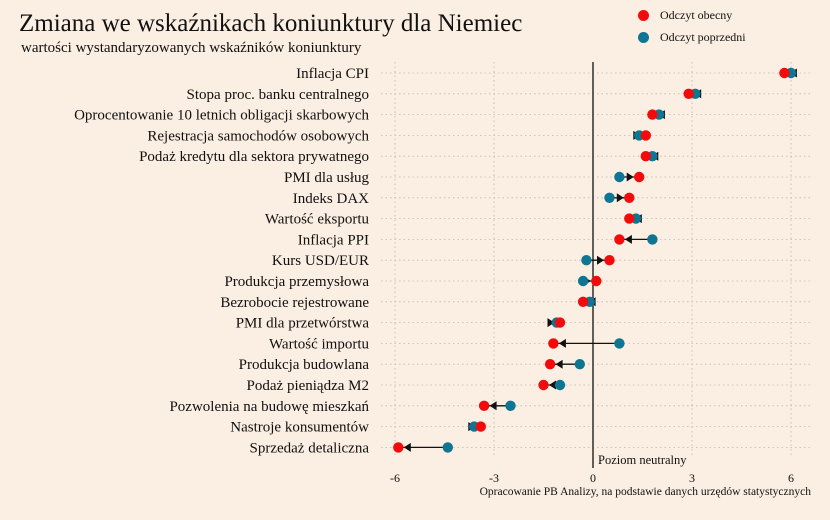 The width and height of the screenshot is (830, 520). What do you see at coordinates (254, 157) in the screenshot?
I see `category-label: Podaż kredytu dla sektora prywatnego` at bounding box center [254, 157].